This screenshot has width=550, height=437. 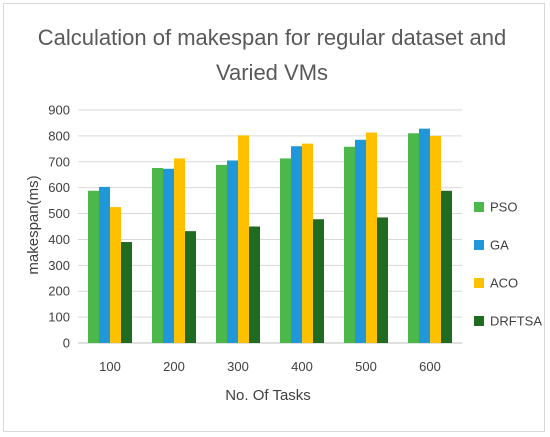 What do you see at coordinates (430, 366) in the screenshot?
I see `x-tick-label: 600` at bounding box center [430, 366].